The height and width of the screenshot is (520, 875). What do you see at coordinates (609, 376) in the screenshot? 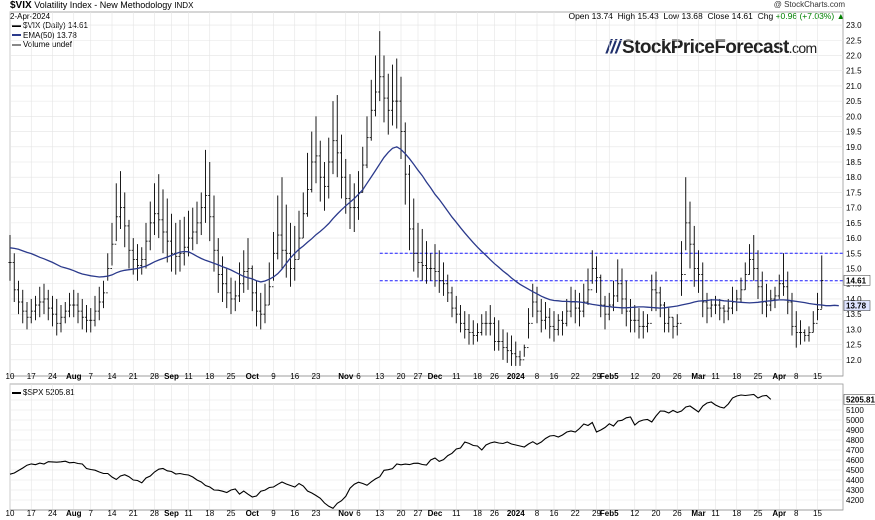
I see `vix-x-tick: Feb5` at bounding box center [609, 376].